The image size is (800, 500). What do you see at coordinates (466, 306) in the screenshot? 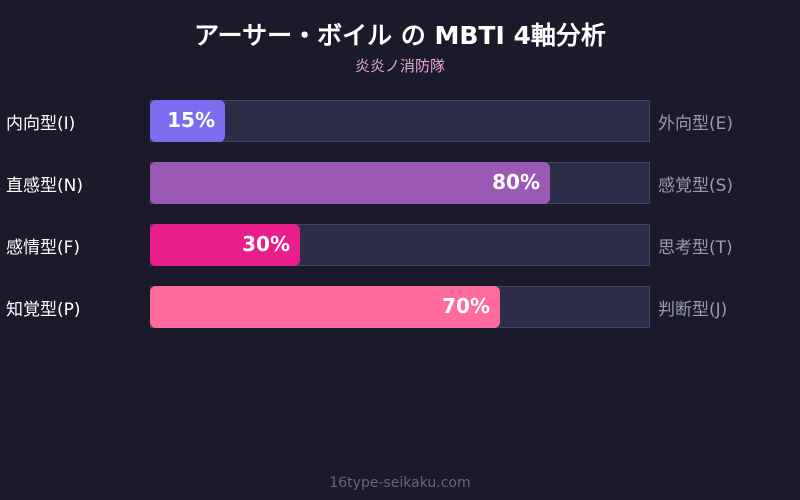
I see `bar-value-label: 70%` at bounding box center [466, 306].